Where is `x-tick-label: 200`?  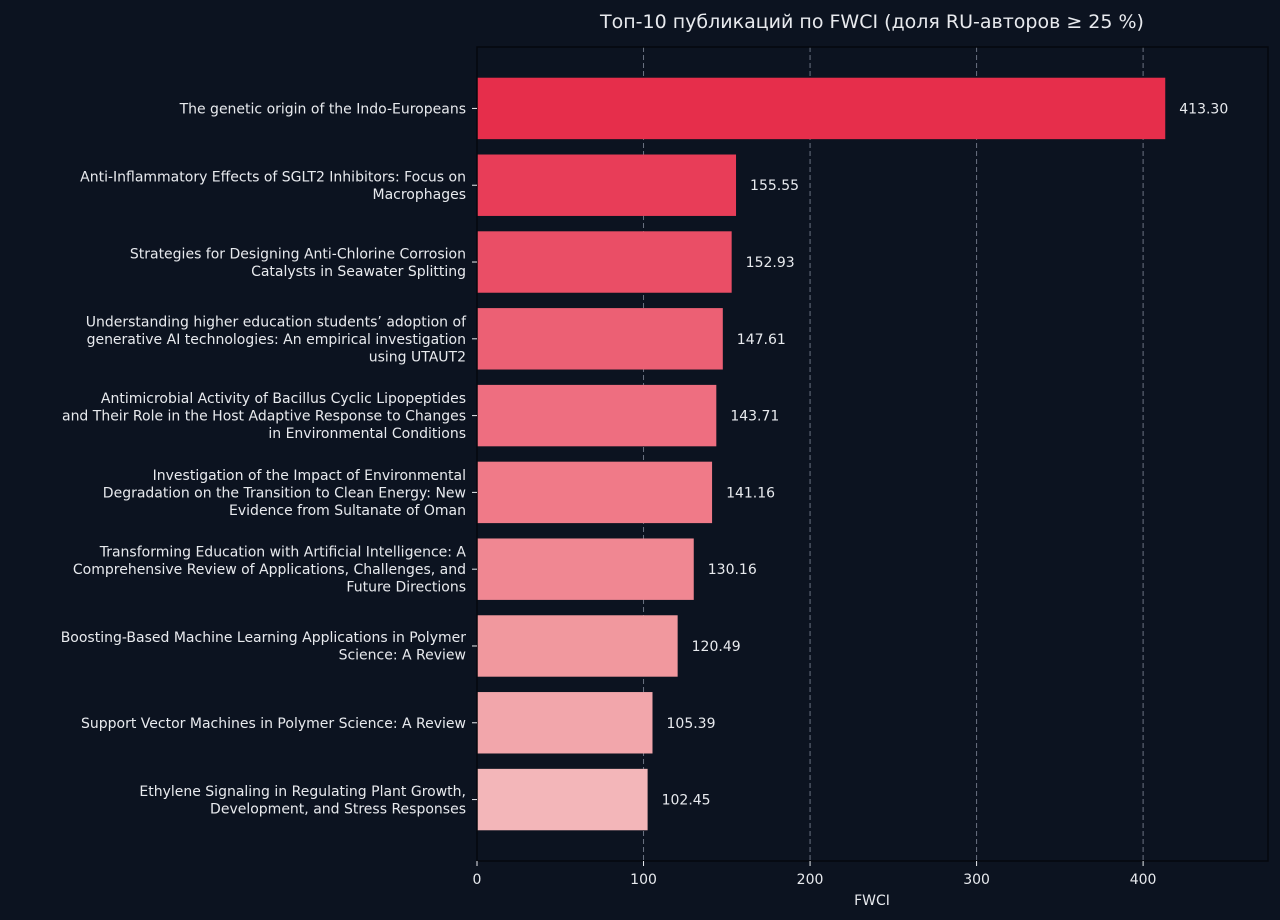
x-tick-label: 200 is located at coordinates (810, 880).